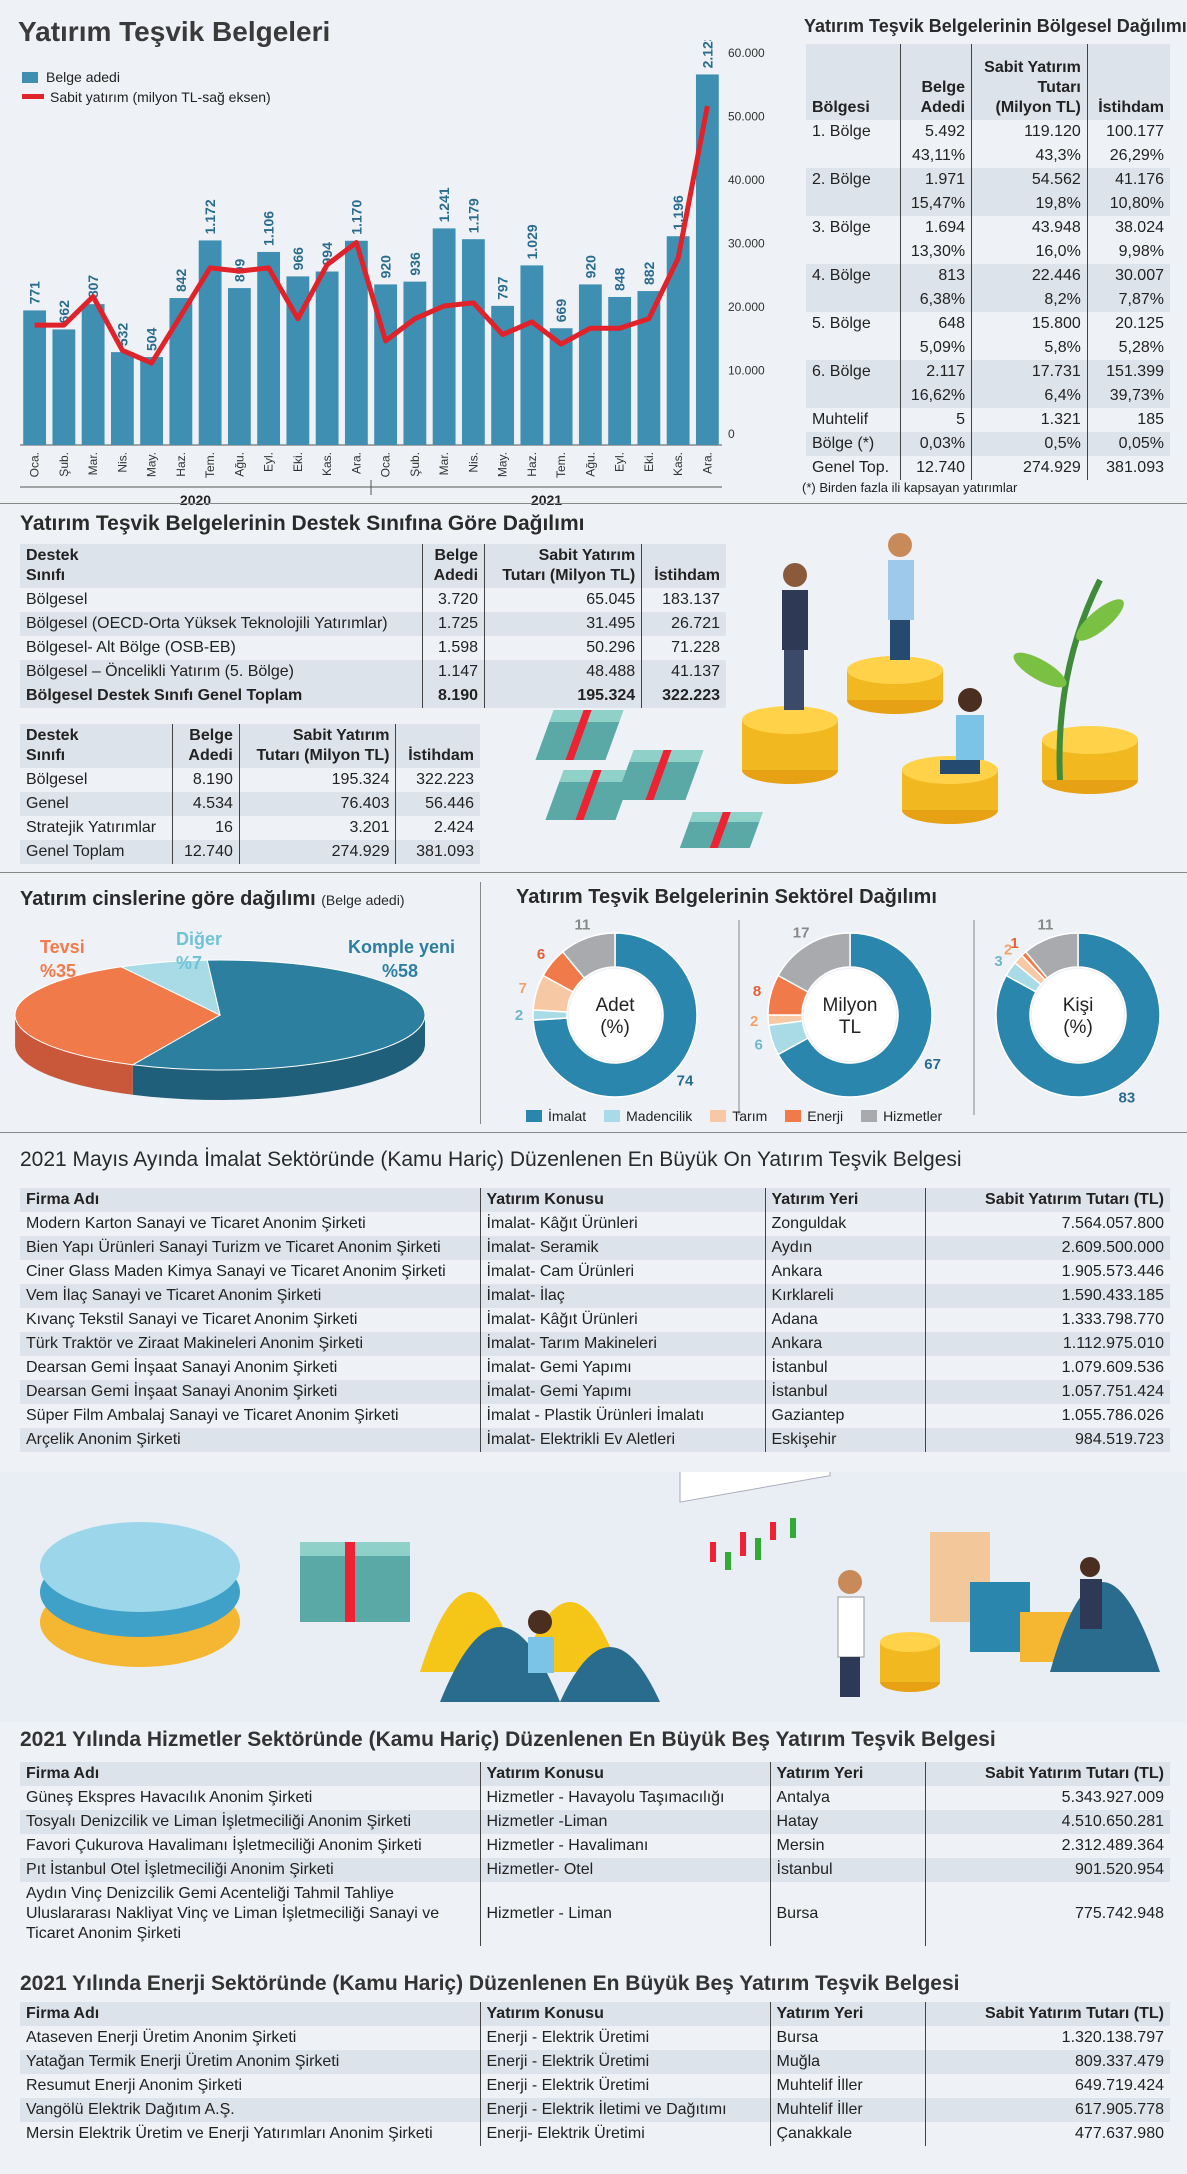  I want to click on region-cell: 6. Bölge, so click(853, 372).